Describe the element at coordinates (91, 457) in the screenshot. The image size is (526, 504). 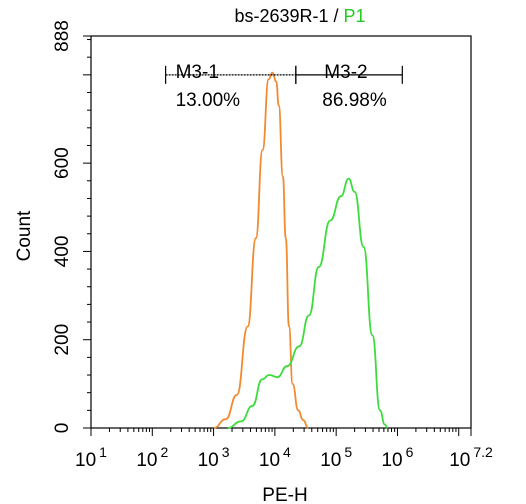
I see `x-tick-label: 10 1` at that location.